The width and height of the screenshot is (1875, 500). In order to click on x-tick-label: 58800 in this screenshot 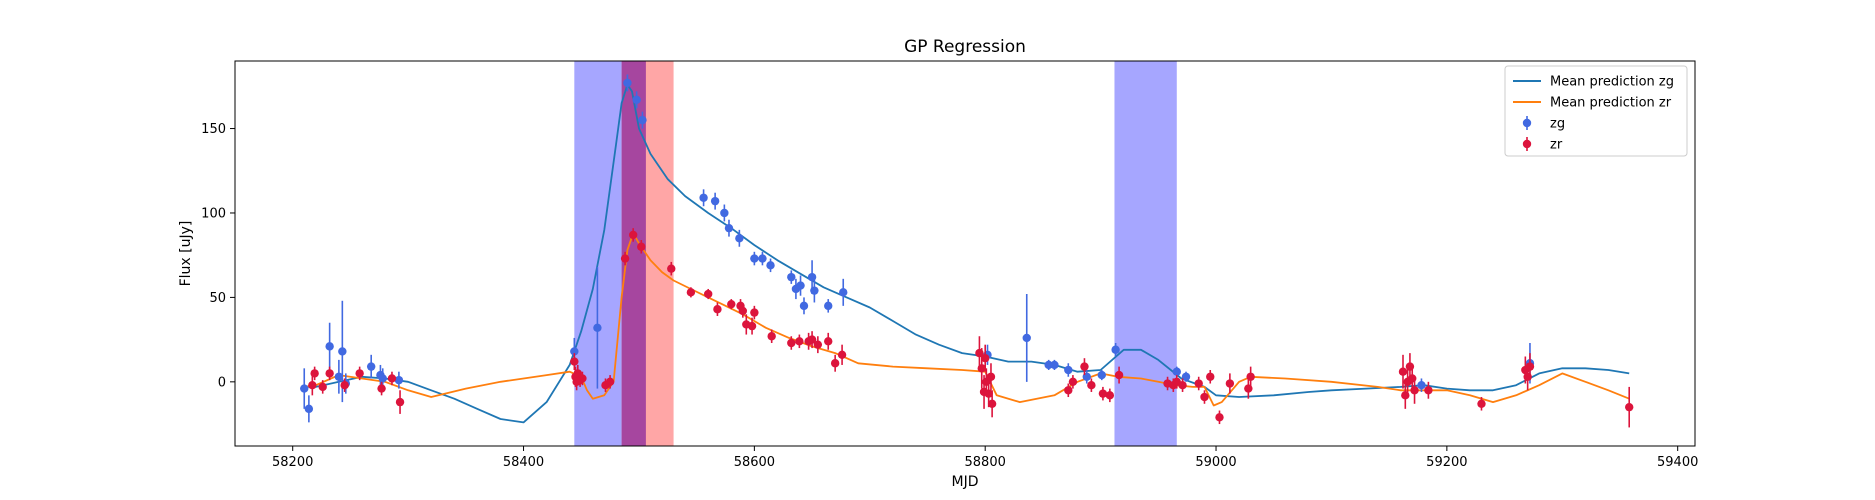, I will do `click(985, 462)`.